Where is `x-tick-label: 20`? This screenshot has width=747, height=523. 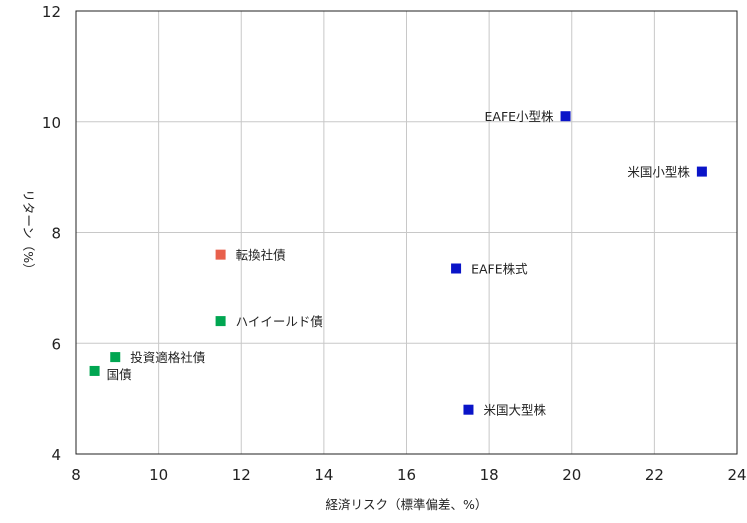
x-tick-label: 20 is located at coordinates (571, 475).